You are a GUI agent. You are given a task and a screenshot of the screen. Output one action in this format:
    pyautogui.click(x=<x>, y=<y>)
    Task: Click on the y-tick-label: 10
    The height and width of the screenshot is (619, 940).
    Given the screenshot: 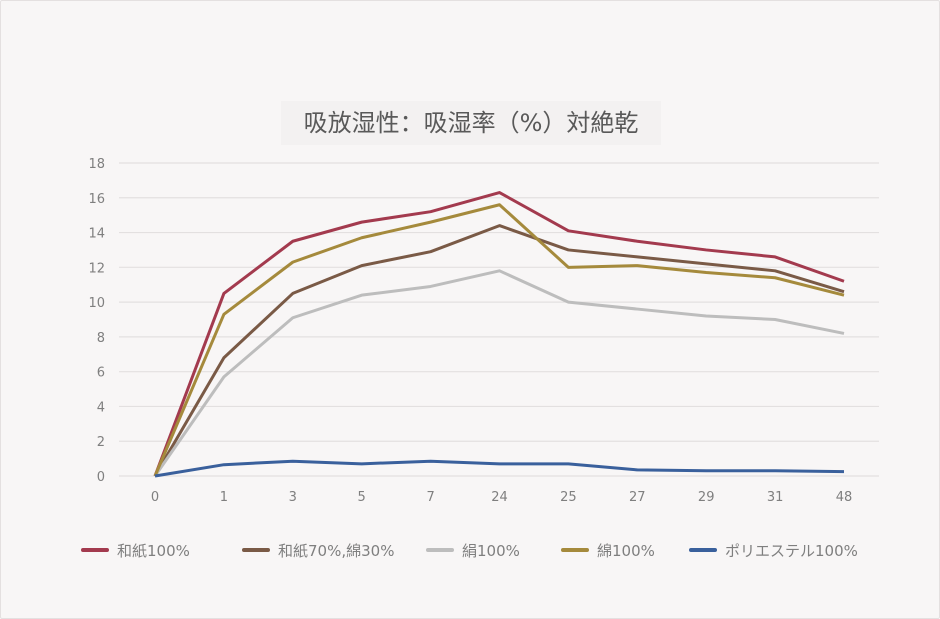 What is the action you would take?
    pyautogui.click(x=96, y=303)
    